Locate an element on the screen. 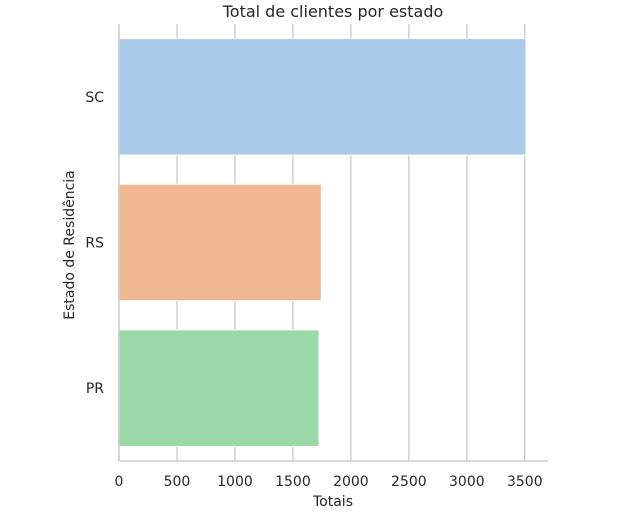 This screenshot has width=634, height=528. y-tick-label-rs: RS is located at coordinates (94, 244).